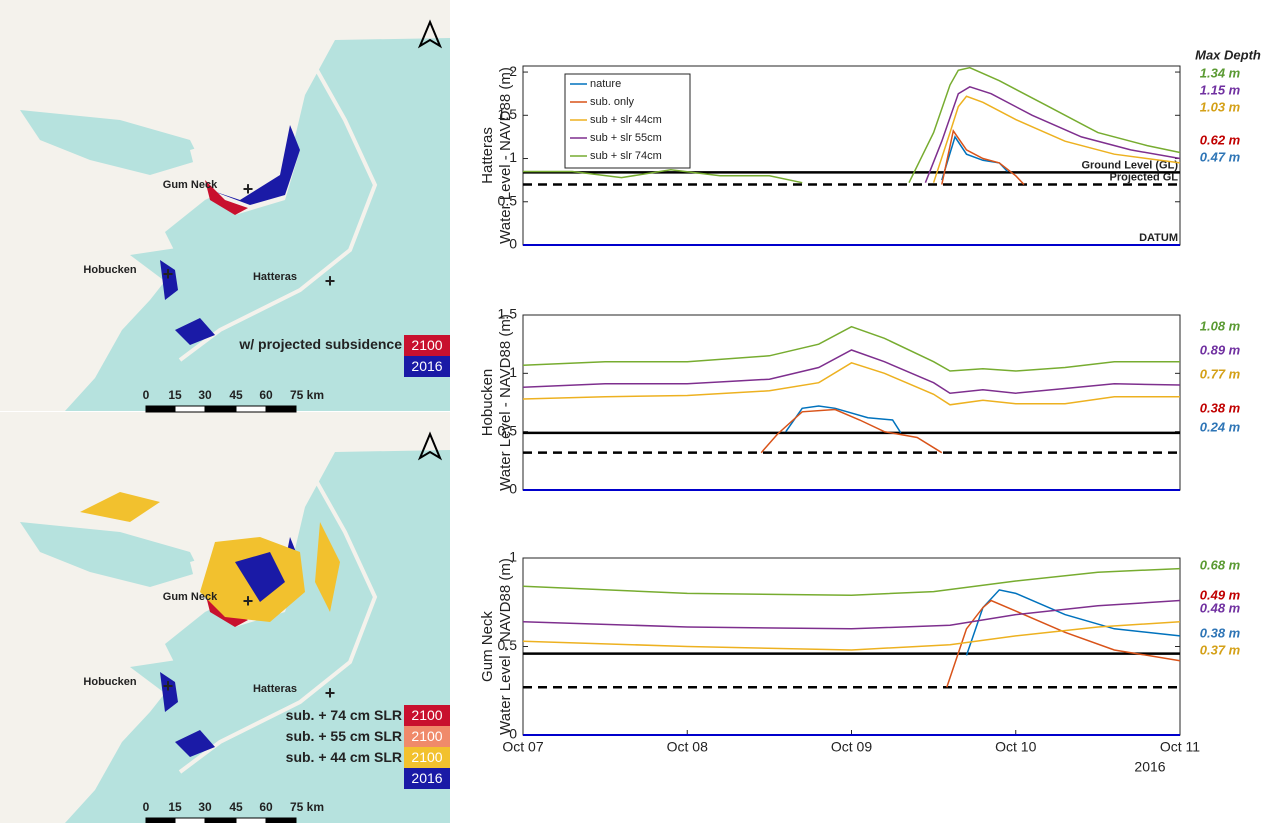  I want to click on depth-label: 0.68 m, so click(1220, 564).